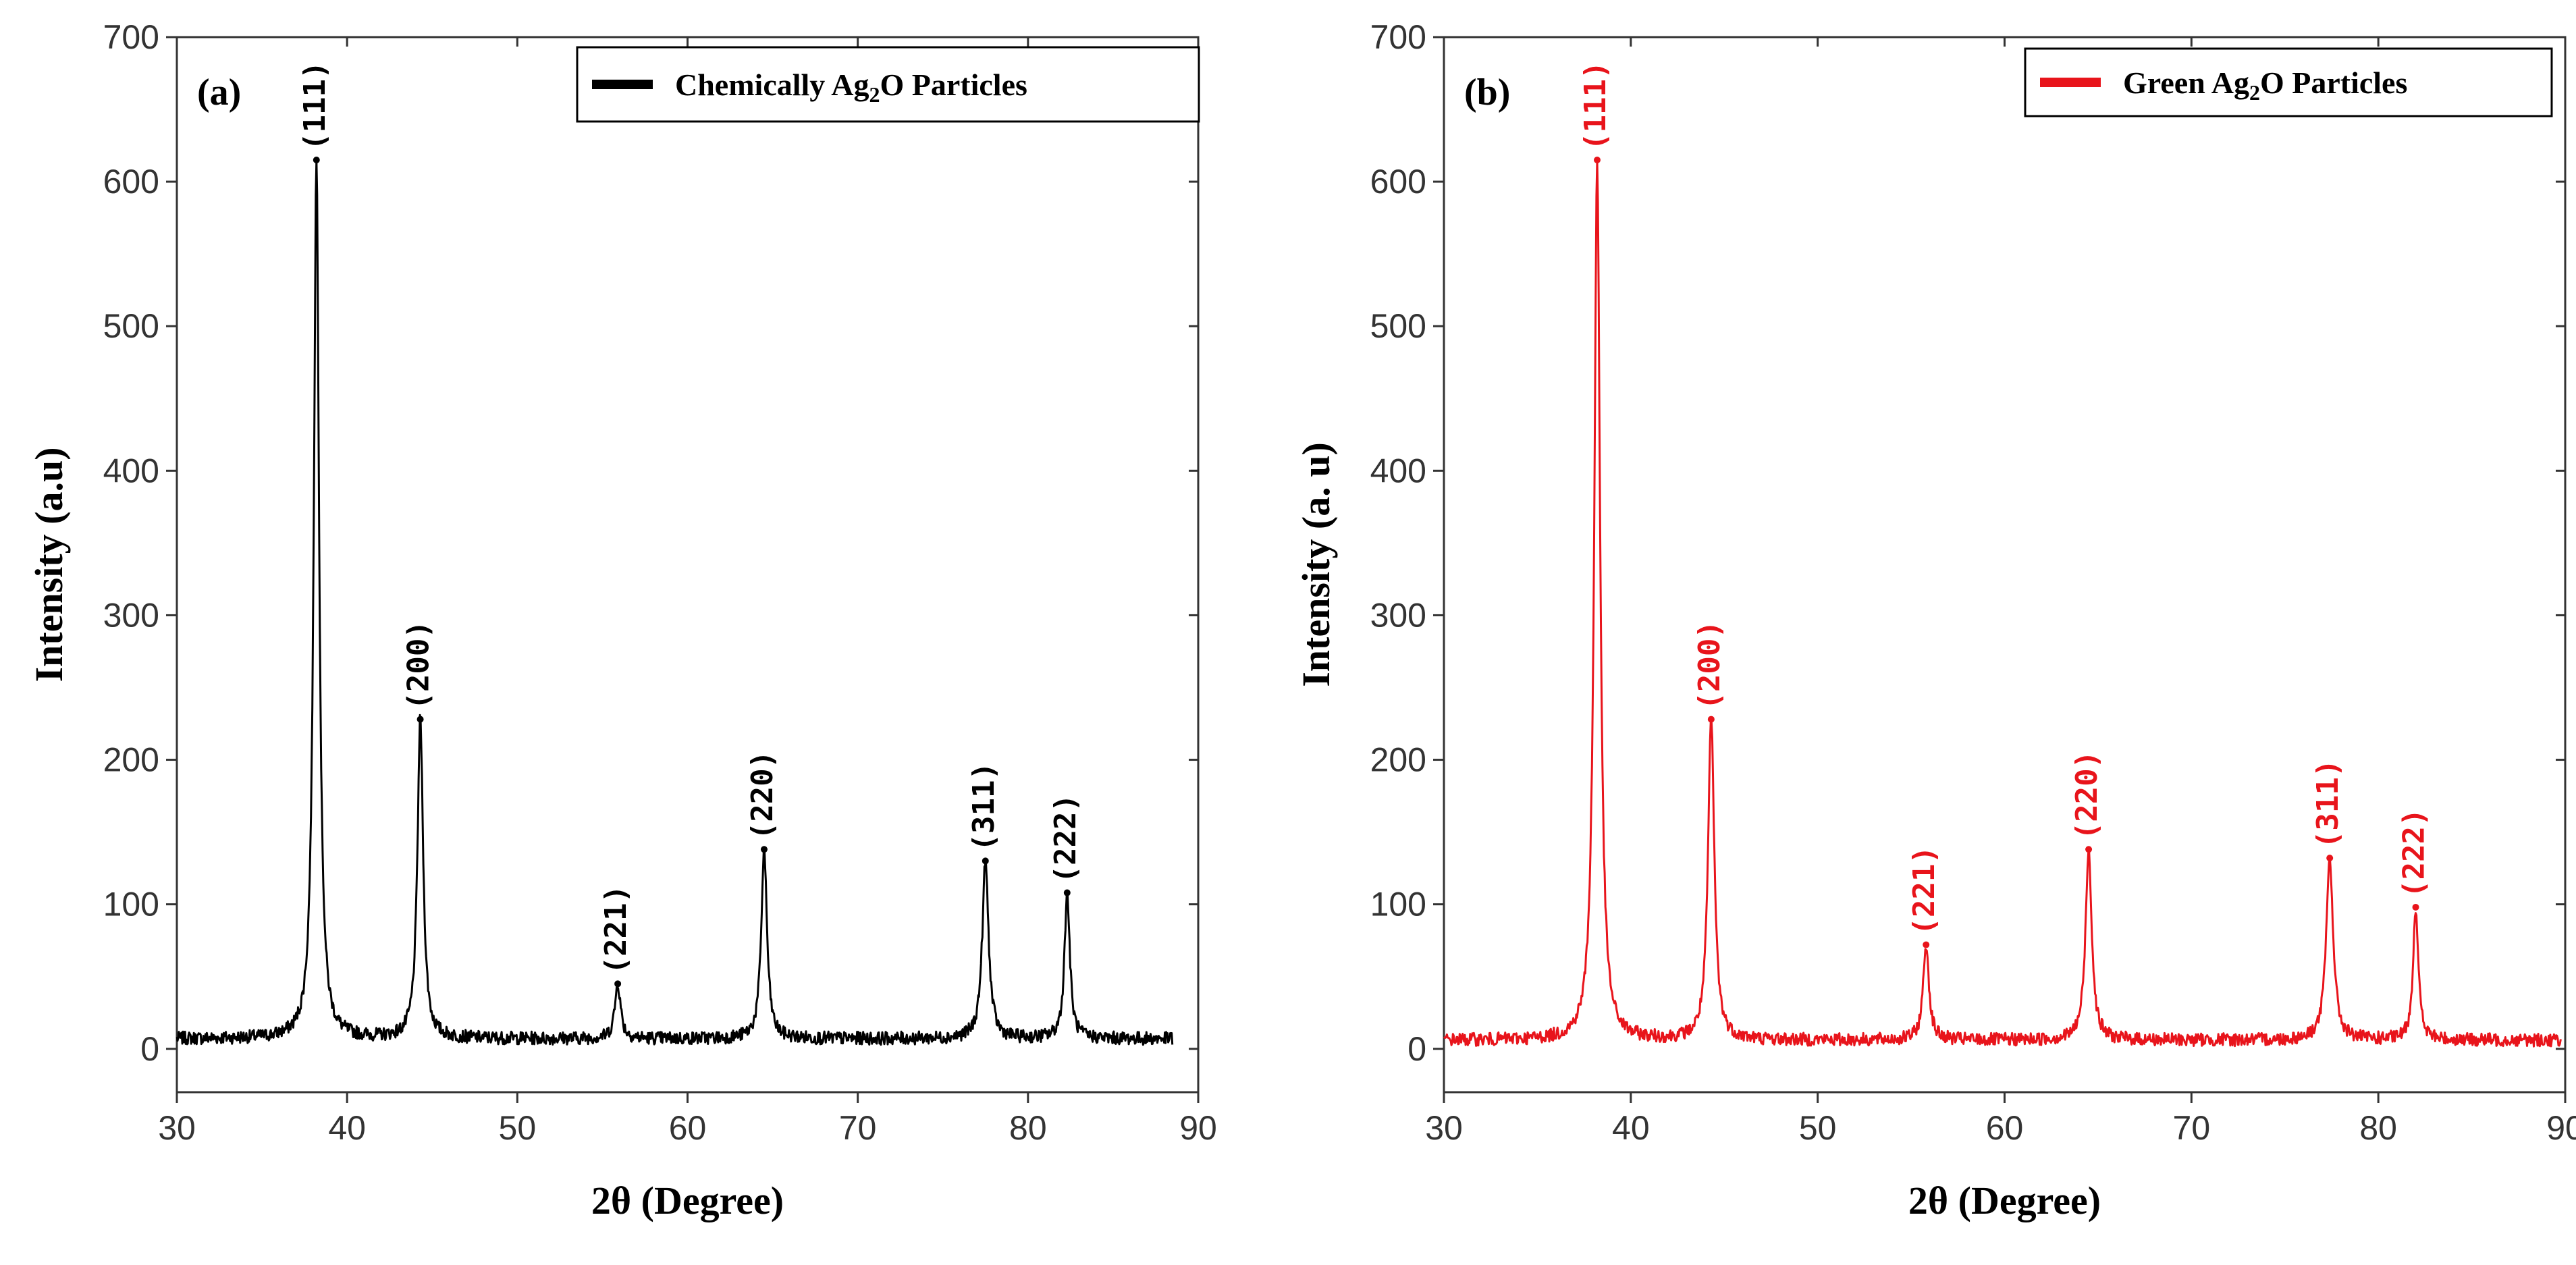 This screenshot has height=1265, width=2576. Describe the element at coordinates (1487, 92) in the screenshot. I see `panel-label: (b)` at that location.